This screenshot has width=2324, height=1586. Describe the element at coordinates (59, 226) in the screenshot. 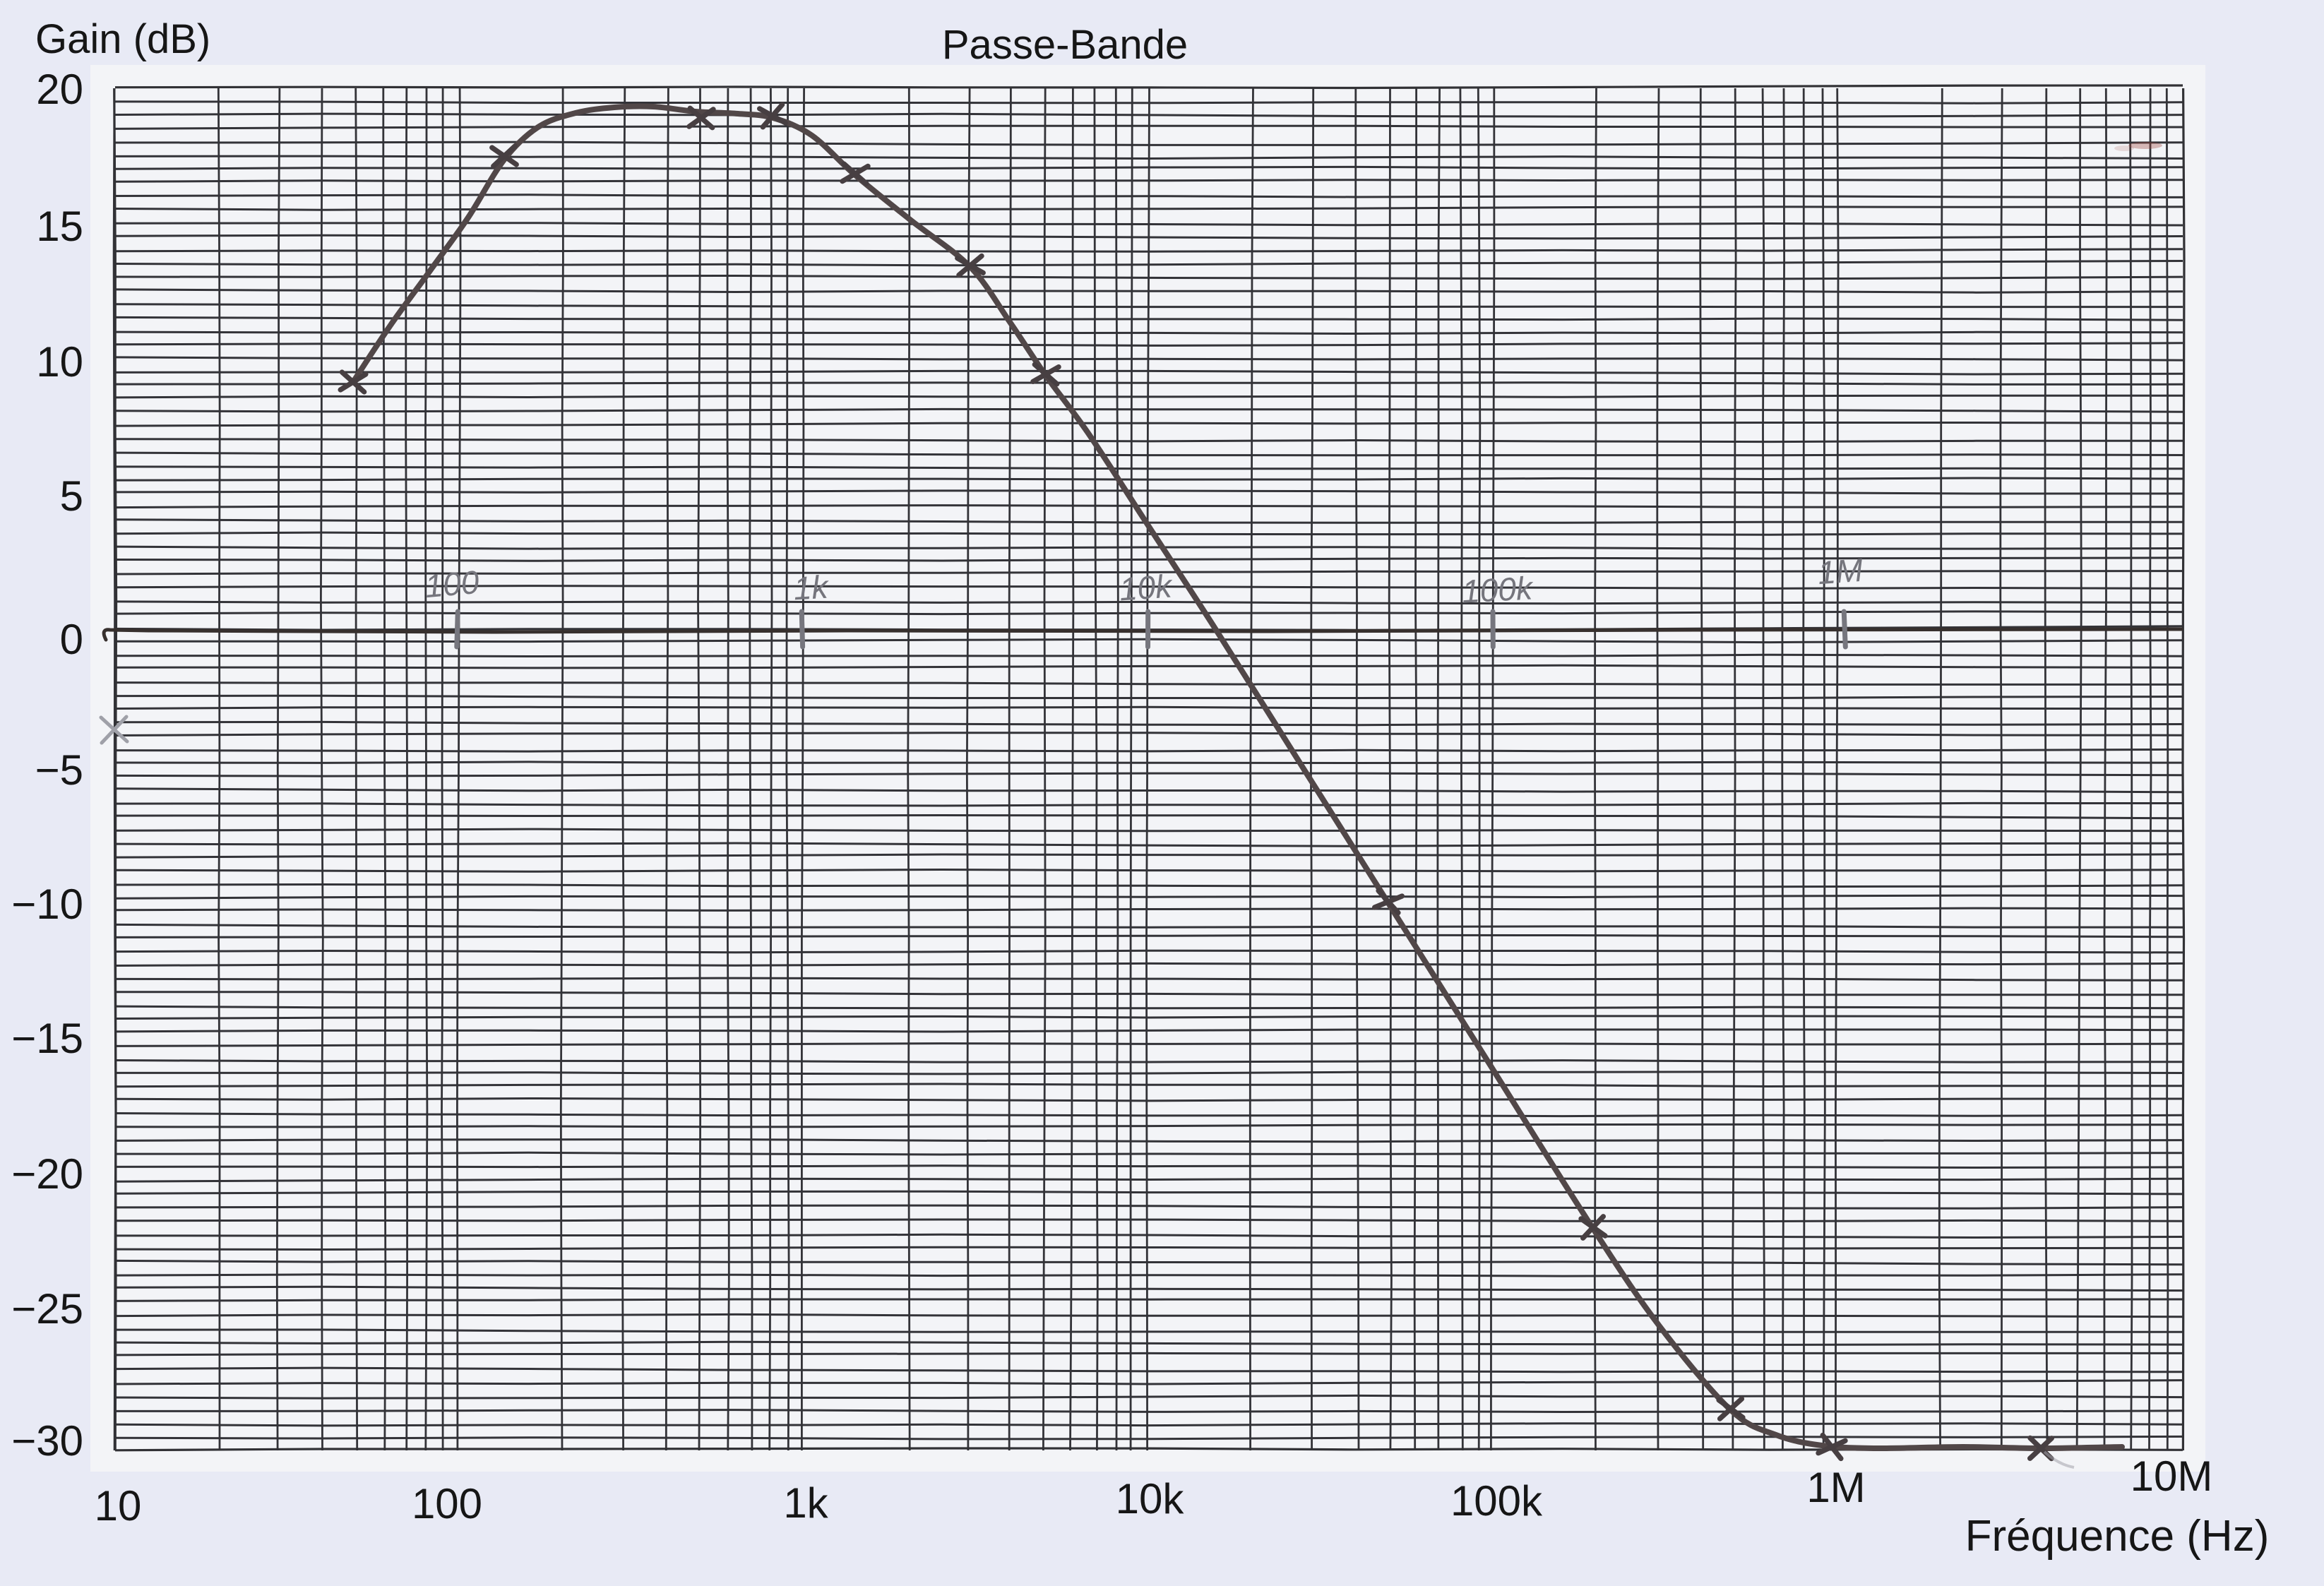

I see `svg-text: 15` at that location.